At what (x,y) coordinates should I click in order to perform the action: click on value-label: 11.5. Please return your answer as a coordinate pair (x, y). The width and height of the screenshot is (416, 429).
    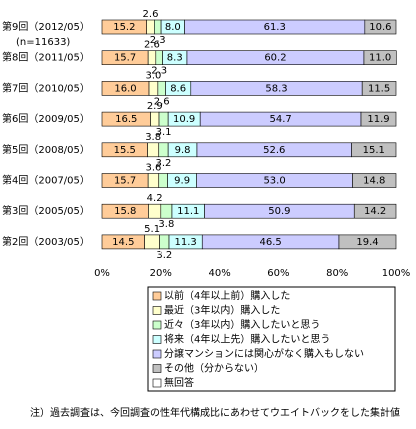
    Looking at the image, I should click on (379, 88).